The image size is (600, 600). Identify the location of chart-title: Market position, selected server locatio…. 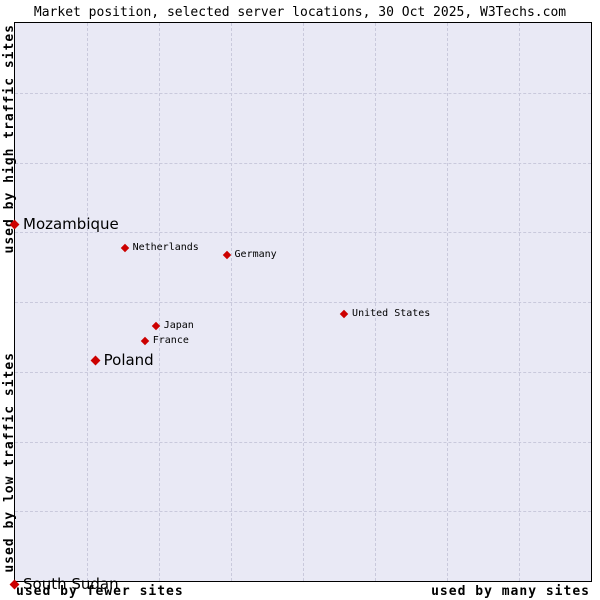
(300, 12).